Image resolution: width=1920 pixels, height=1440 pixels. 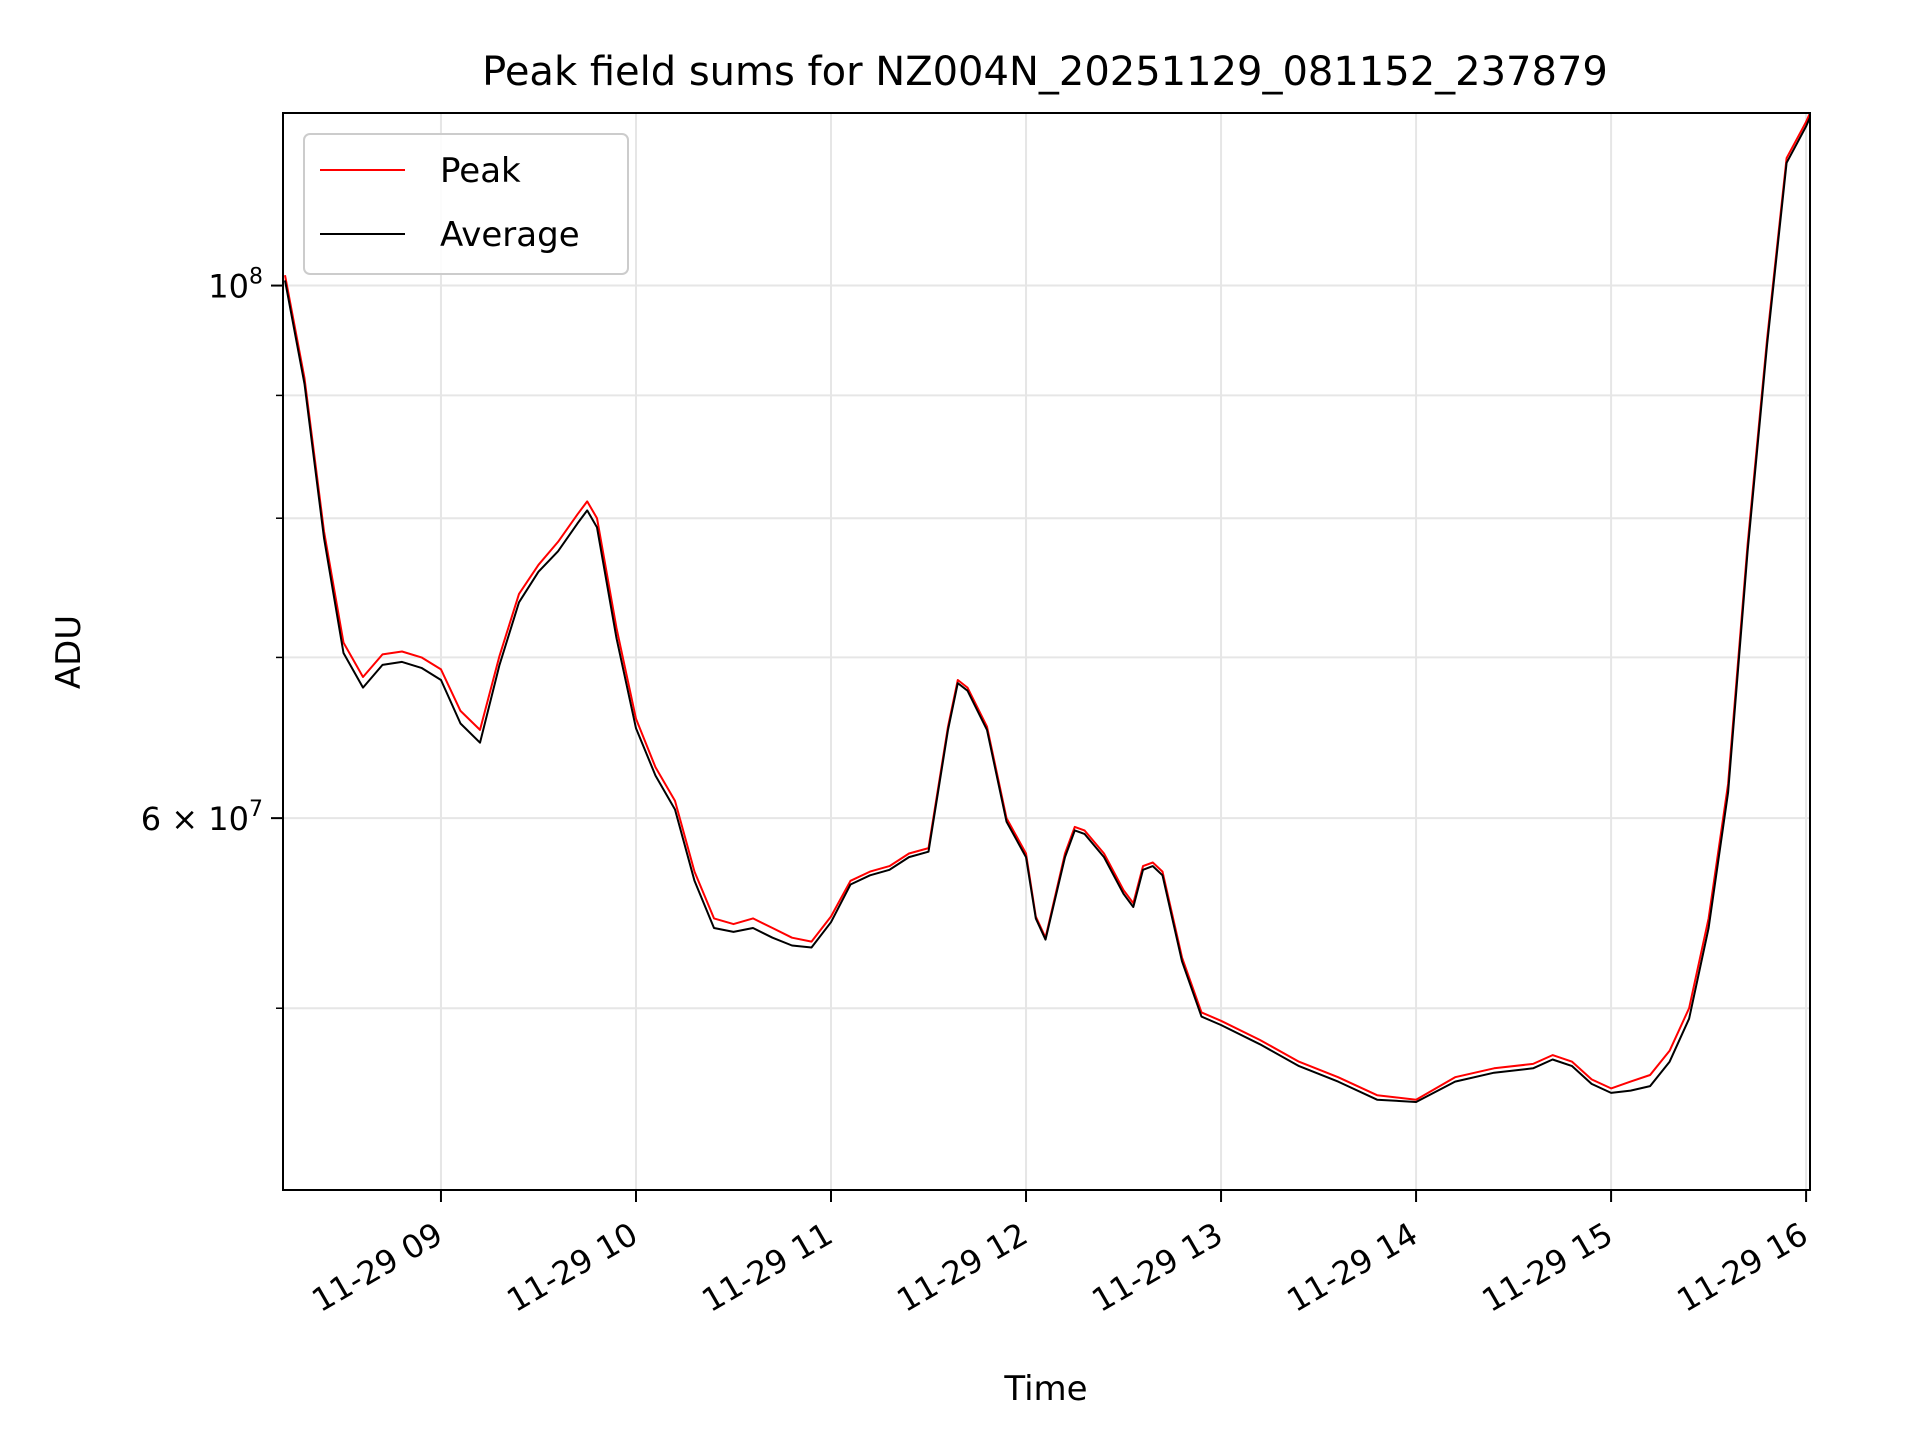 What do you see at coordinates (69, 652) in the screenshot?
I see `y-axis-label: ADU` at bounding box center [69, 652].